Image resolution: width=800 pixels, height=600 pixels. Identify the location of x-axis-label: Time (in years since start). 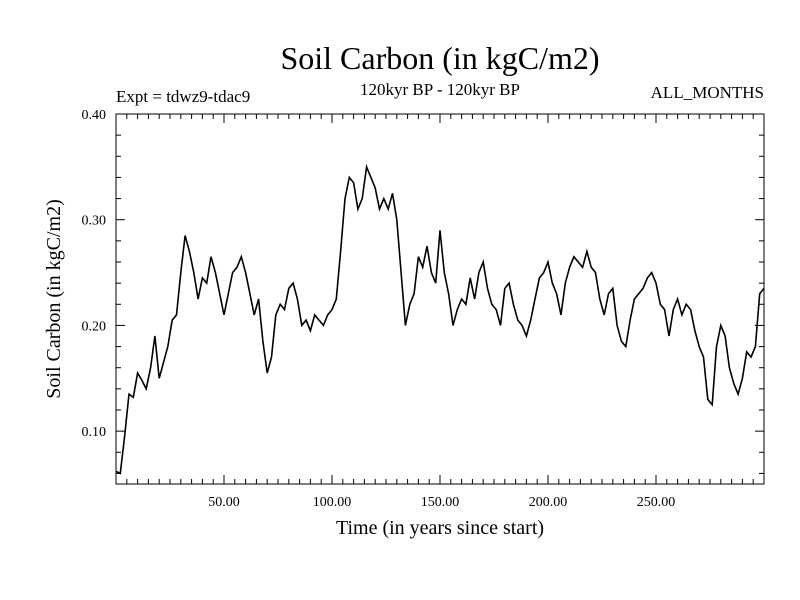
(440, 528).